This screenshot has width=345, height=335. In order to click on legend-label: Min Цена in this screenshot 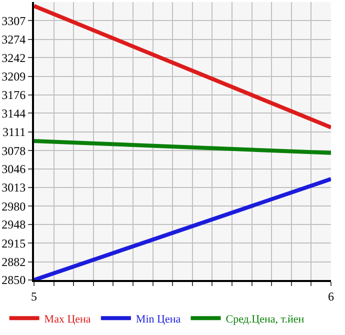, I will do `click(158, 319)`.